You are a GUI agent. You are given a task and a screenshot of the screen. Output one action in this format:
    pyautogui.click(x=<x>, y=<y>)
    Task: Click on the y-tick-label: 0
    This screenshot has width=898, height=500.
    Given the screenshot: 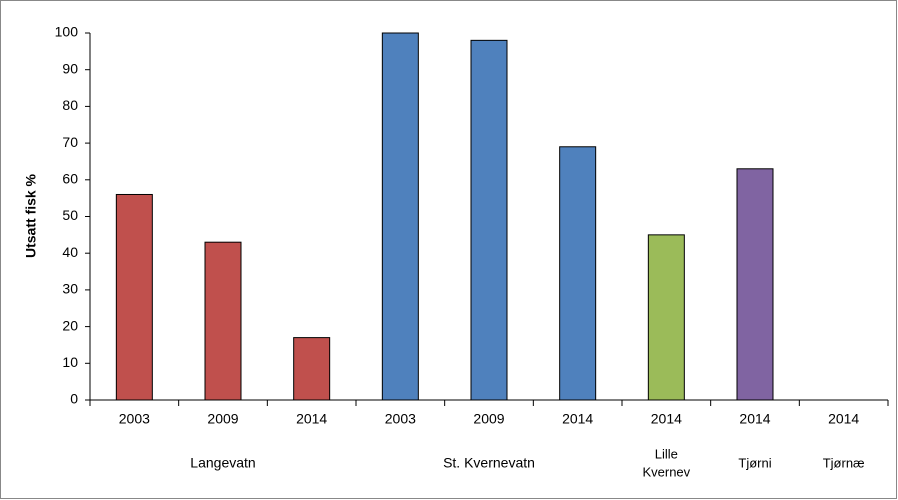 What is the action you would take?
    pyautogui.click(x=74, y=399)
    